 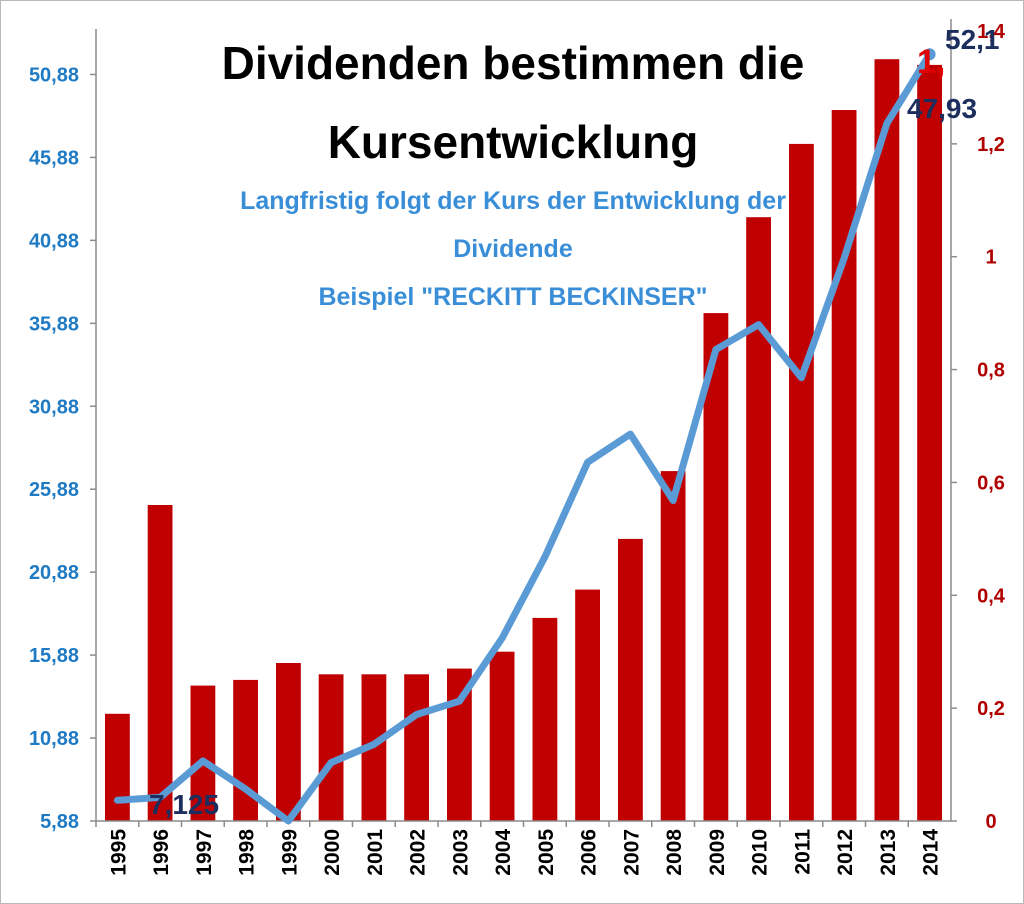 I want to click on line-point-2000, so click(x=331, y=763).